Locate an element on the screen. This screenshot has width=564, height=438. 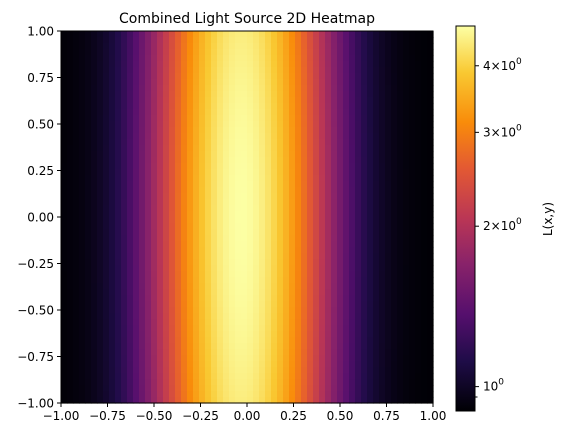
colorbar-tick-label: 2×100 is located at coordinates (502, 225).